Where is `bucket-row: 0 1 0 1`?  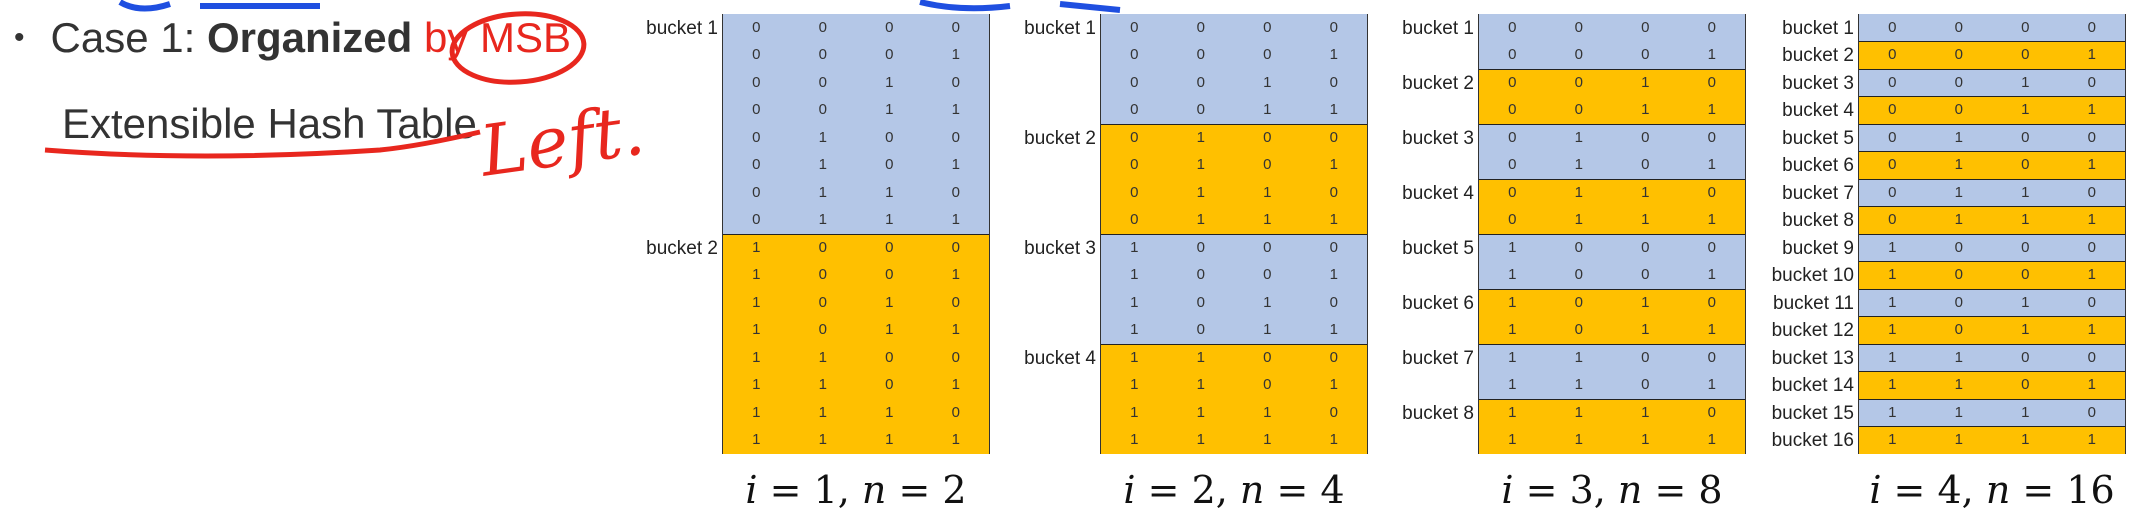
bucket-row: 0 1 0 1 is located at coordinates (1234, 165).